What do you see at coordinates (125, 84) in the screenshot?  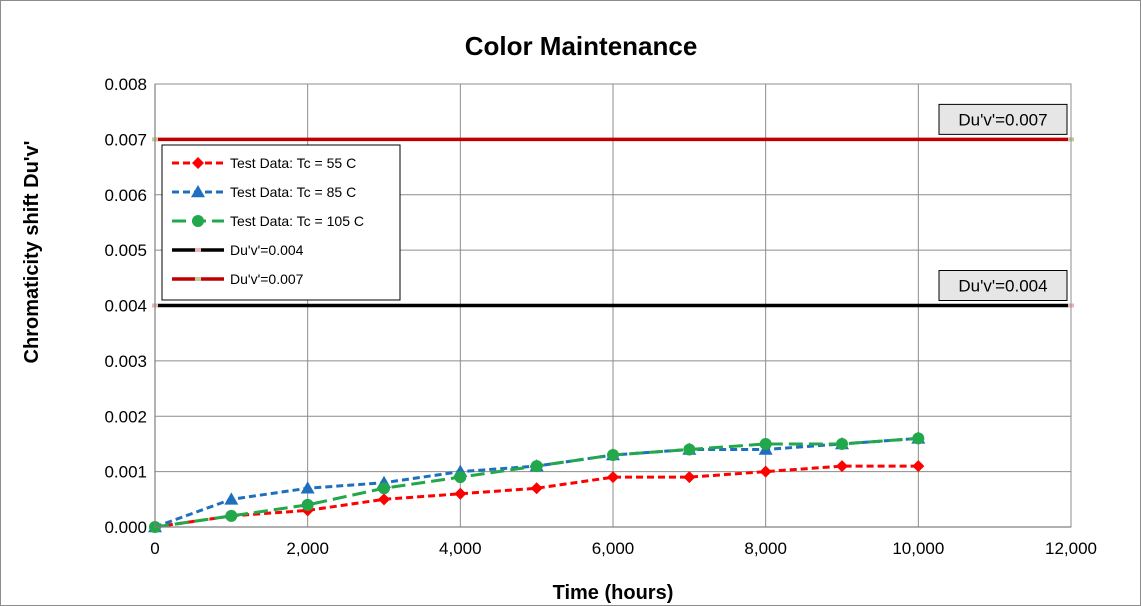 I see `y-tick-label-8: 0.008` at bounding box center [125, 84].